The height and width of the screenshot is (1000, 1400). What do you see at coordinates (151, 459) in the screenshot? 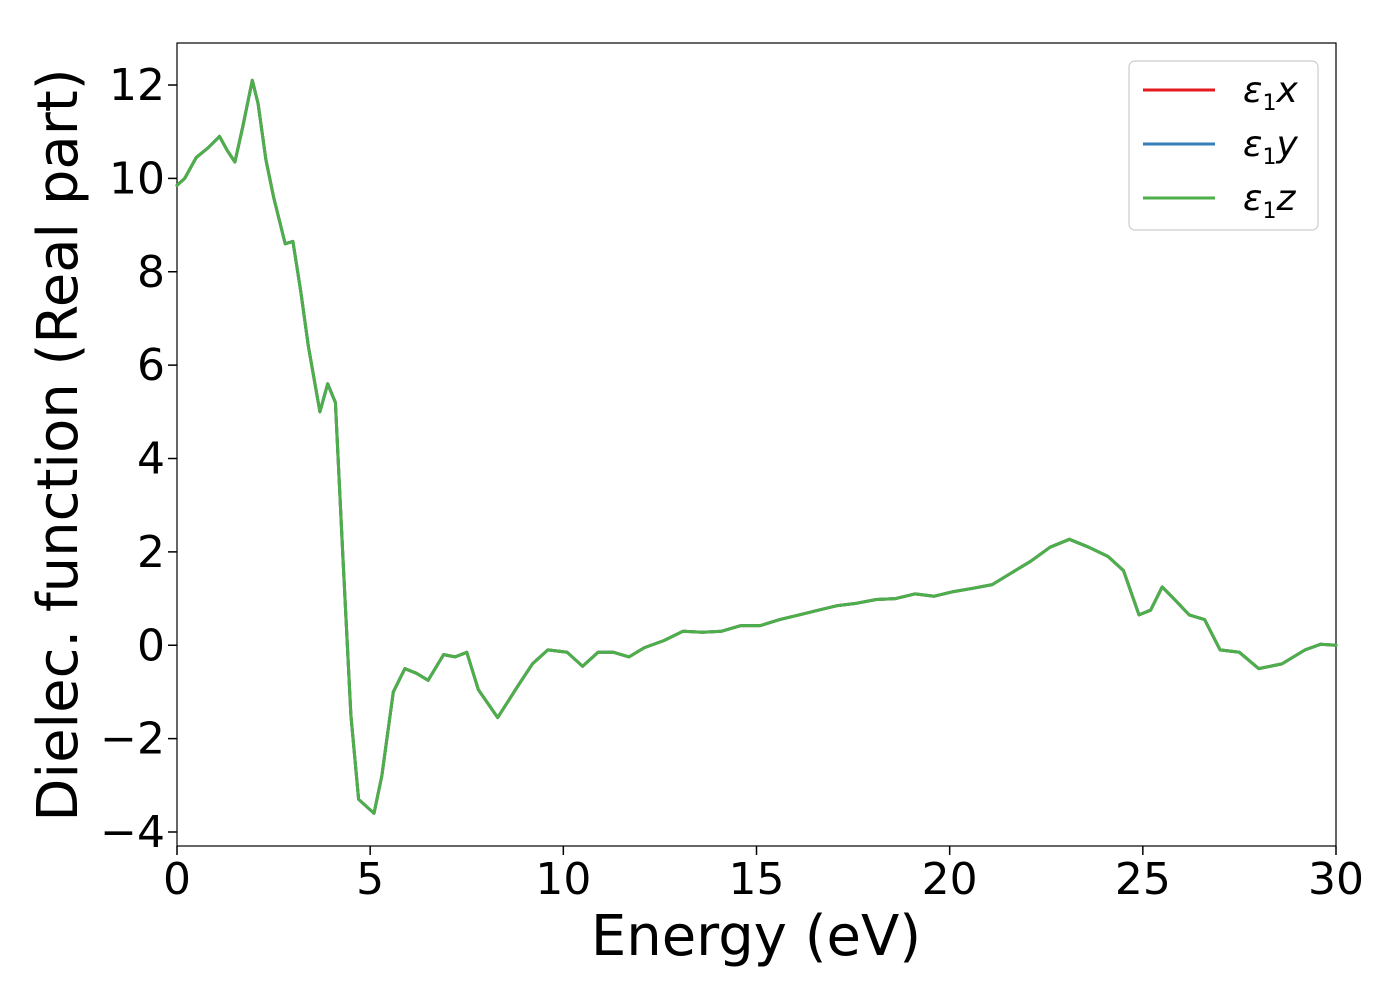
I see `y-tick-label: 4` at bounding box center [151, 459].